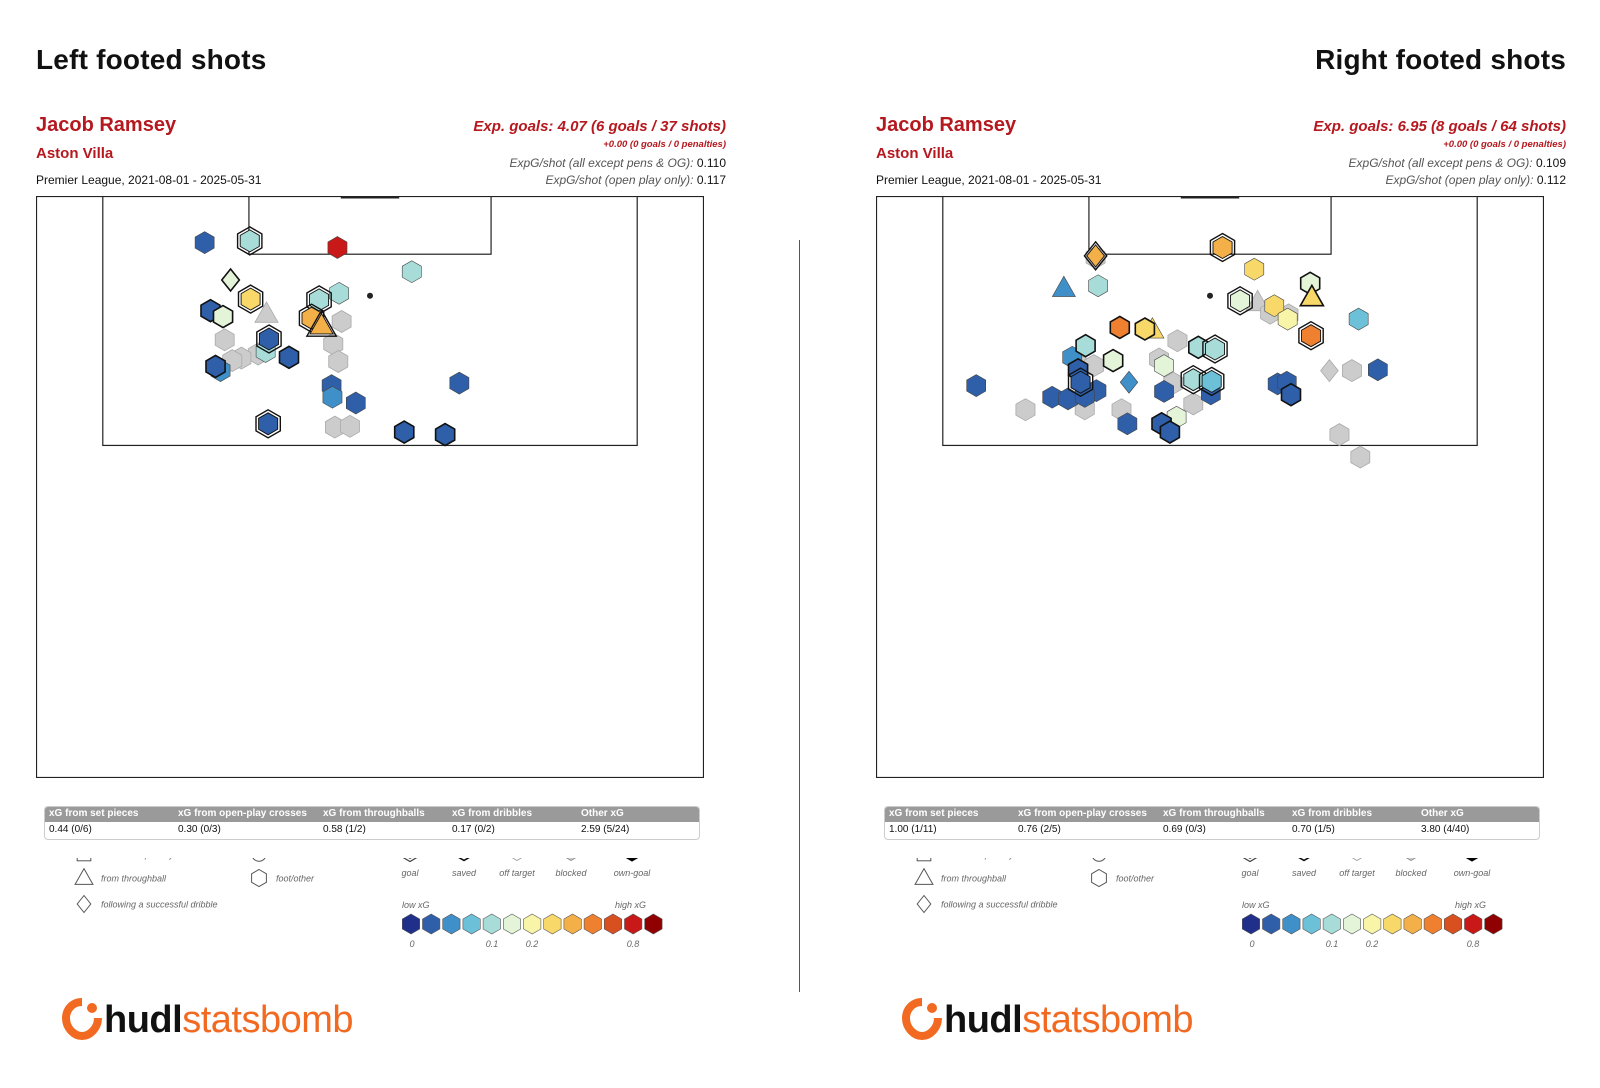 This screenshot has height=1088, width=1600. I want to click on xg-open-play: ExpG/shot (open play only): 0.112, so click(1475, 180).